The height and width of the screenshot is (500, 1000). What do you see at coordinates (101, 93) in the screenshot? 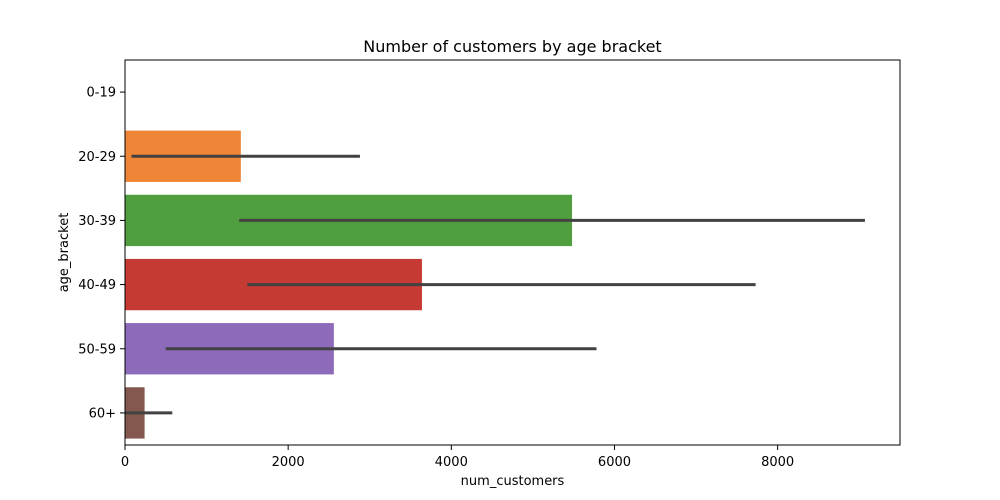
I see `y-tick-label-0-19: 0-19` at bounding box center [101, 93].